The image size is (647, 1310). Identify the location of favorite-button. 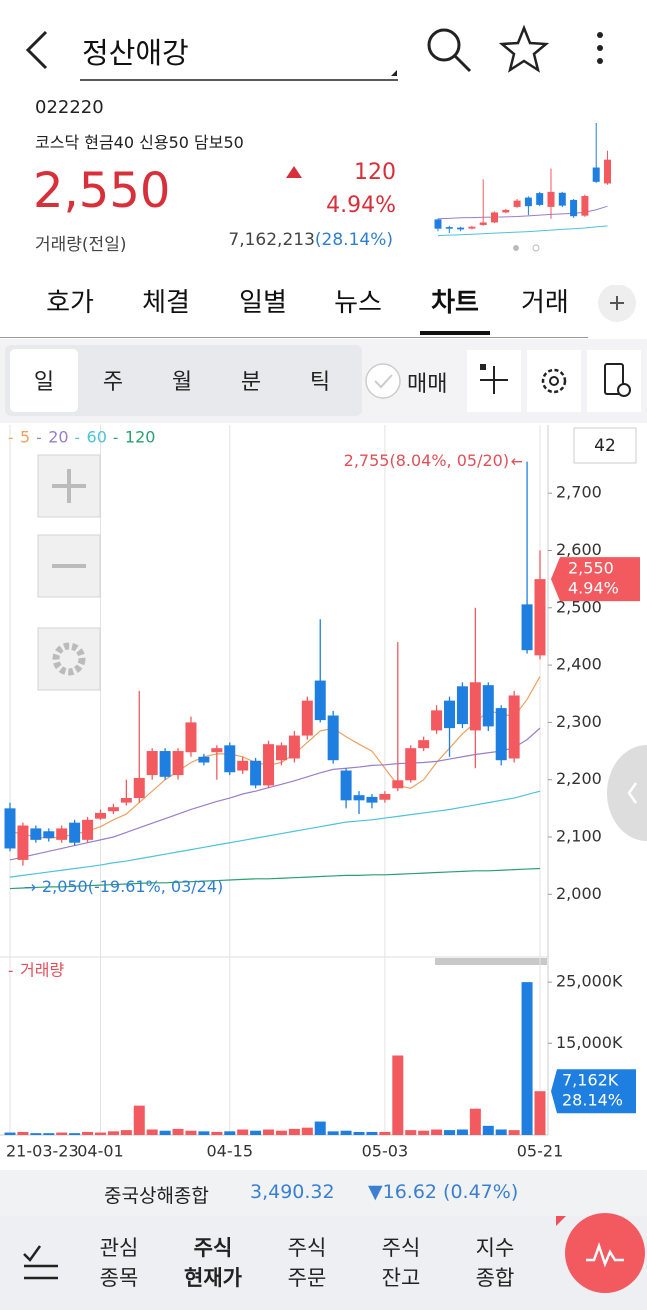
(524, 48).